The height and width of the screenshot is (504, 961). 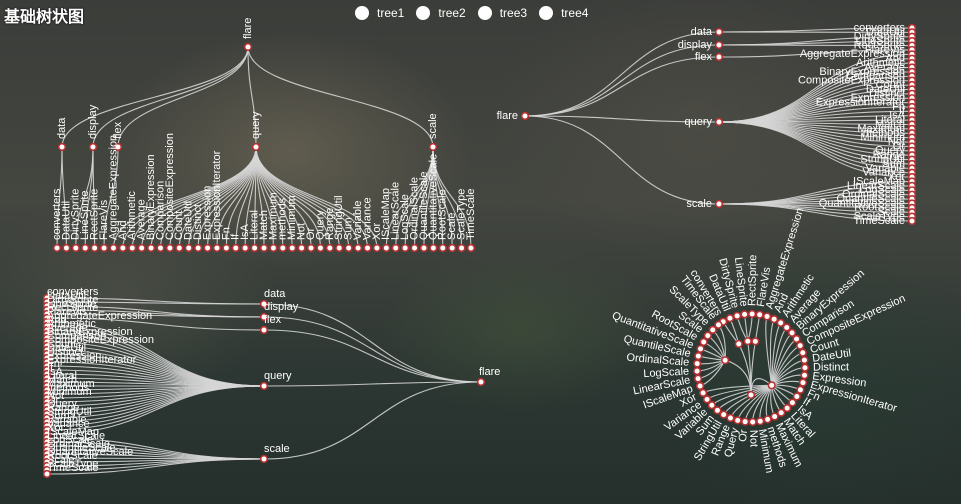 What do you see at coordinates (800, 345) in the screenshot?
I see `tree-node-composite-expression` at bounding box center [800, 345].